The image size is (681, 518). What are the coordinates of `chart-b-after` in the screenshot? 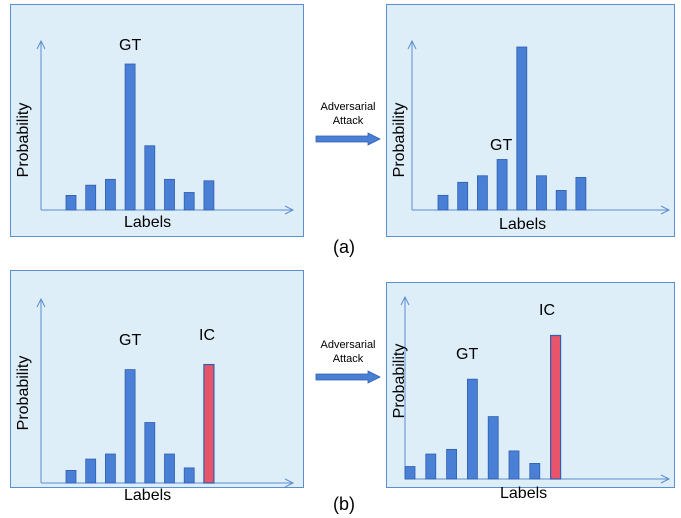 It's located at (535, 389).